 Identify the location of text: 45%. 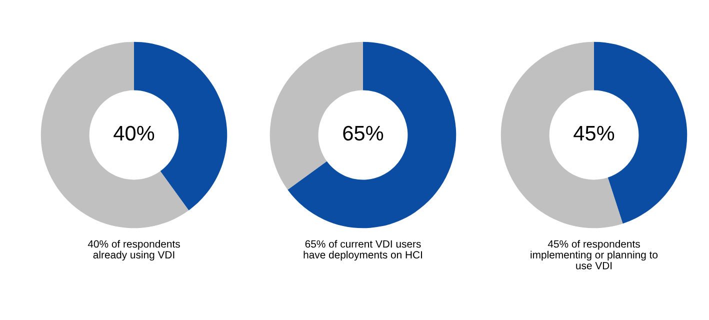
(594, 133).